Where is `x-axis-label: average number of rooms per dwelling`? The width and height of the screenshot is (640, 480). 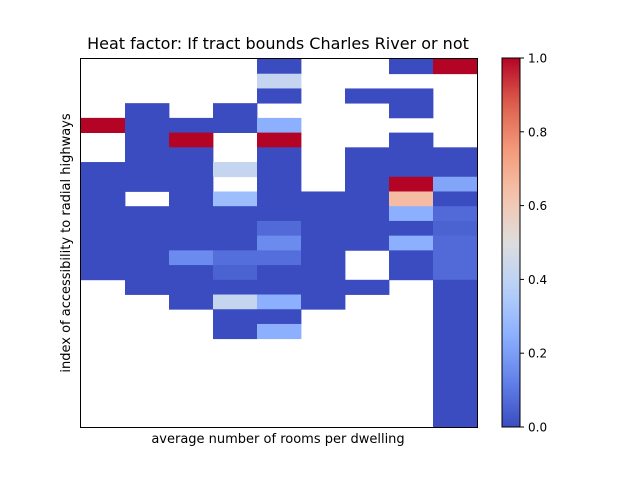 x-axis-label: average number of rooms per dwelling is located at coordinates (277, 439).